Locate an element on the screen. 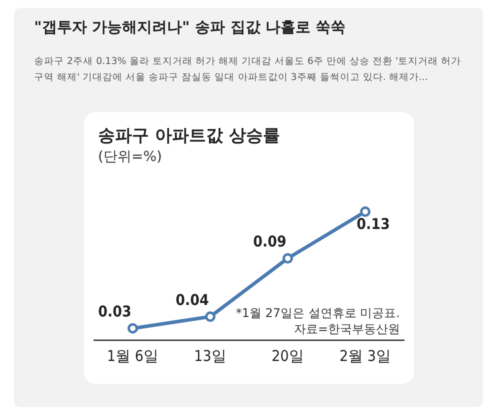  annotation: 자료=한국부동산원 is located at coordinates (347, 329).